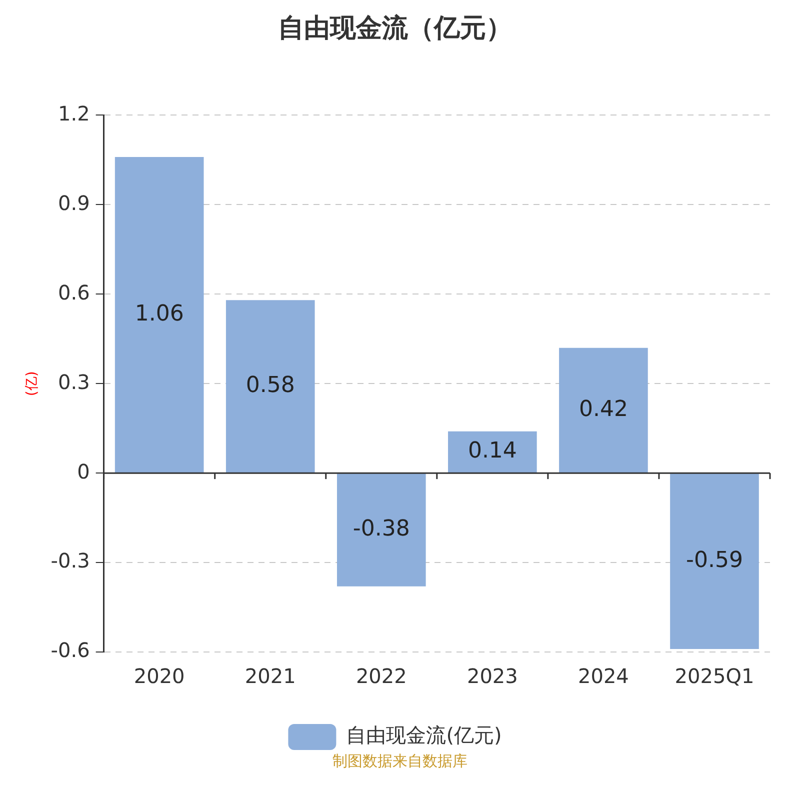 Image resolution: width=800 pixels, height=800 pixels. What do you see at coordinates (603, 676) in the screenshot?
I see `x-tick-label: 2024` at bounding box center [603, 676].